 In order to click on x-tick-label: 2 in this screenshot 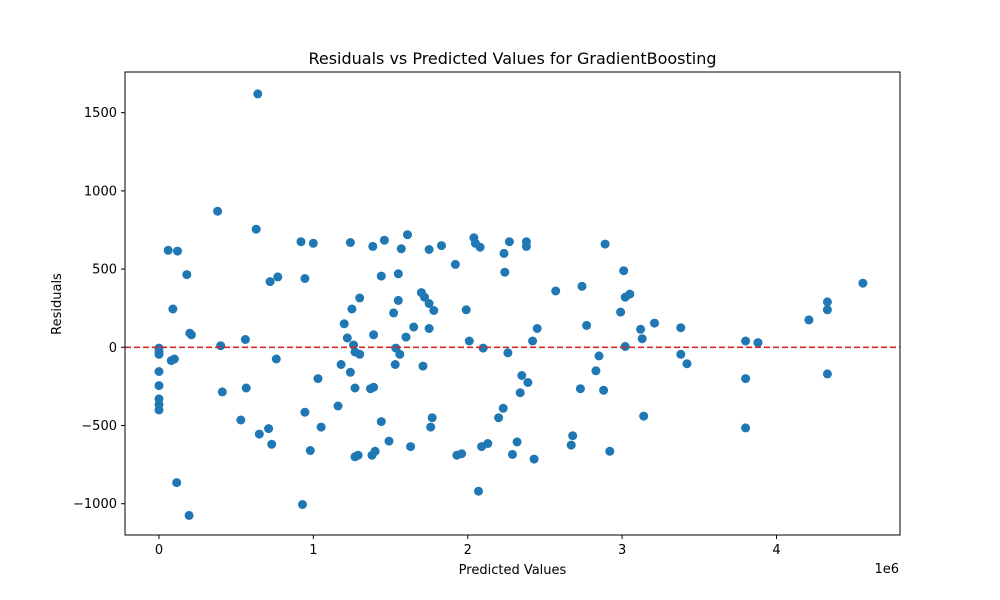, I will do `click(468, 550)`.